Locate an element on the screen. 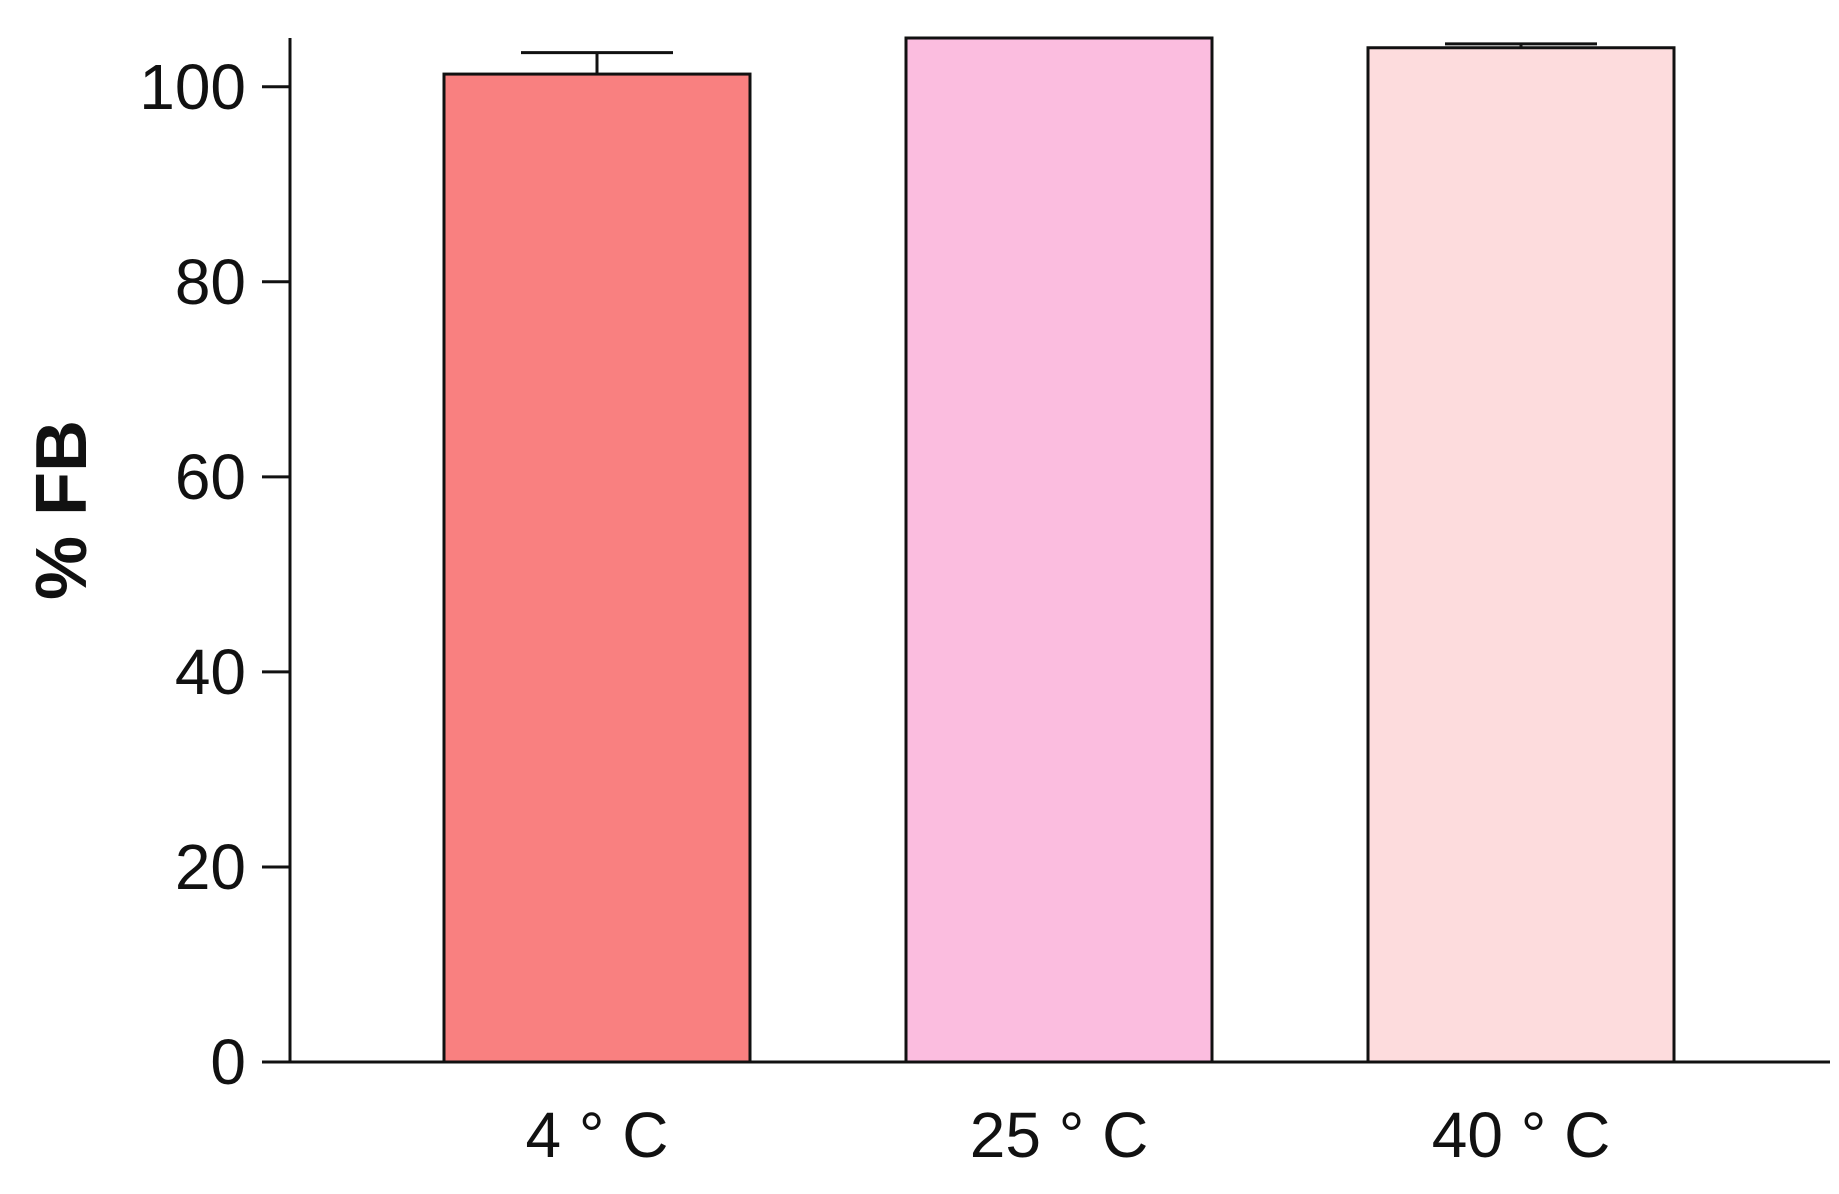 This screenshot has height=1194, width=1839. y-tick-label: 0 is located at coordinates (228, 1062).